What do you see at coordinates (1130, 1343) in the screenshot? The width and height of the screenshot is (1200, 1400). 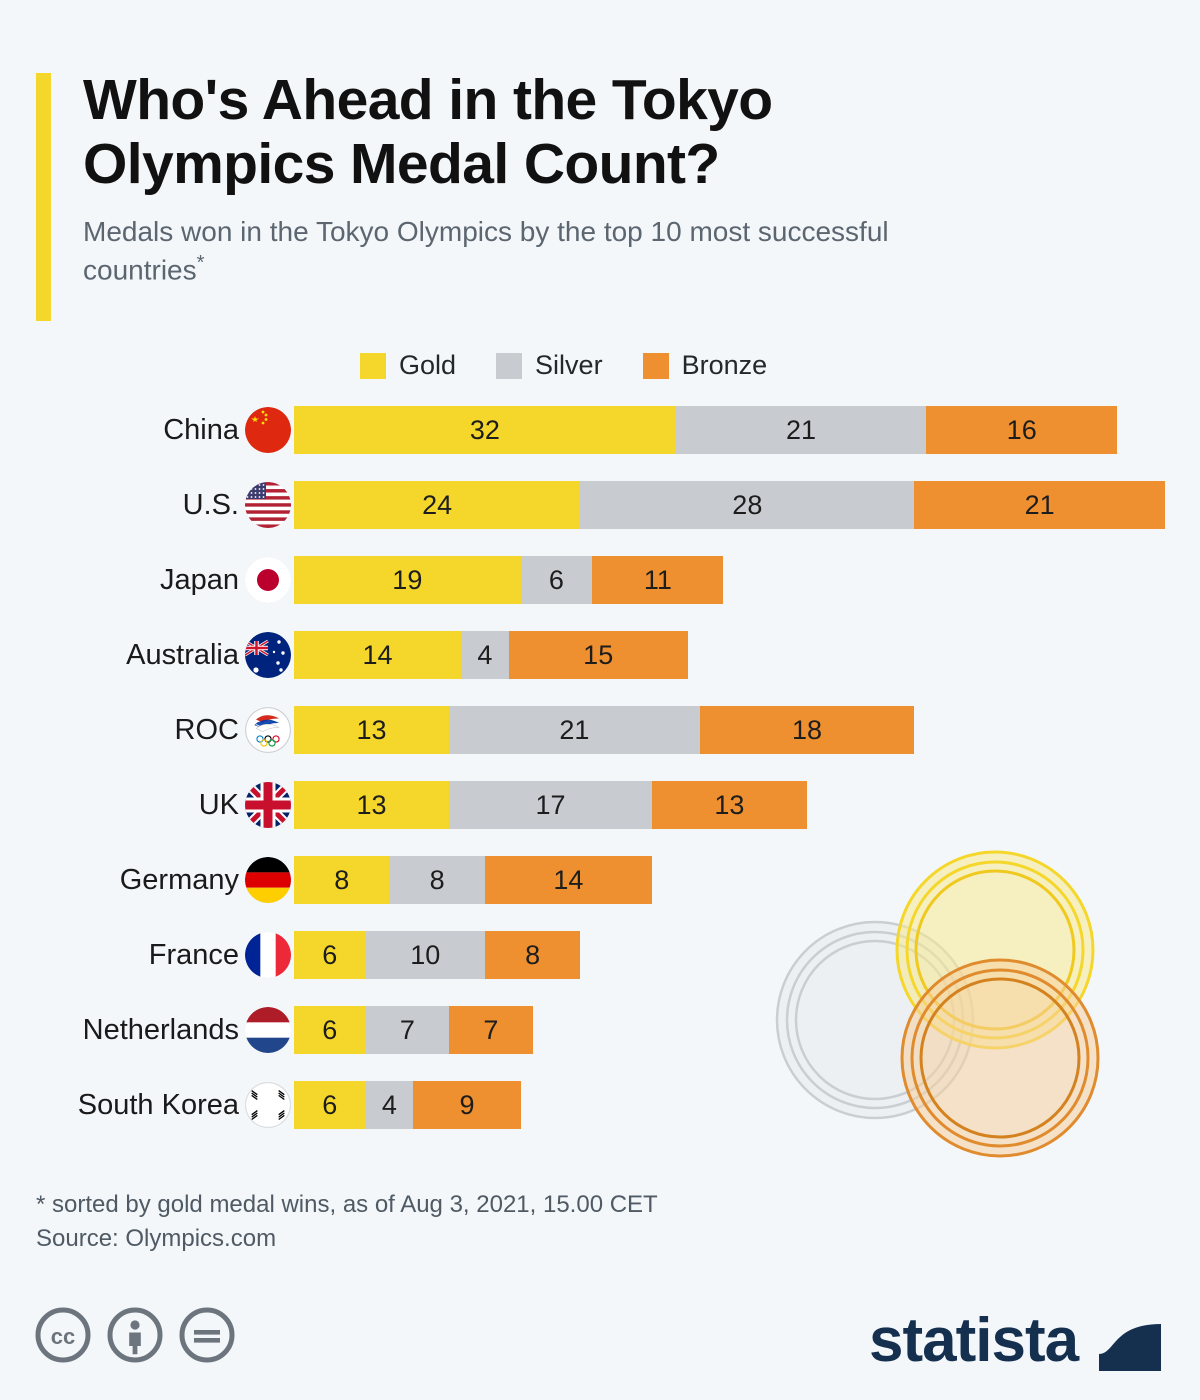 I see `statista-mark` at bounding box center [1130, 1343].